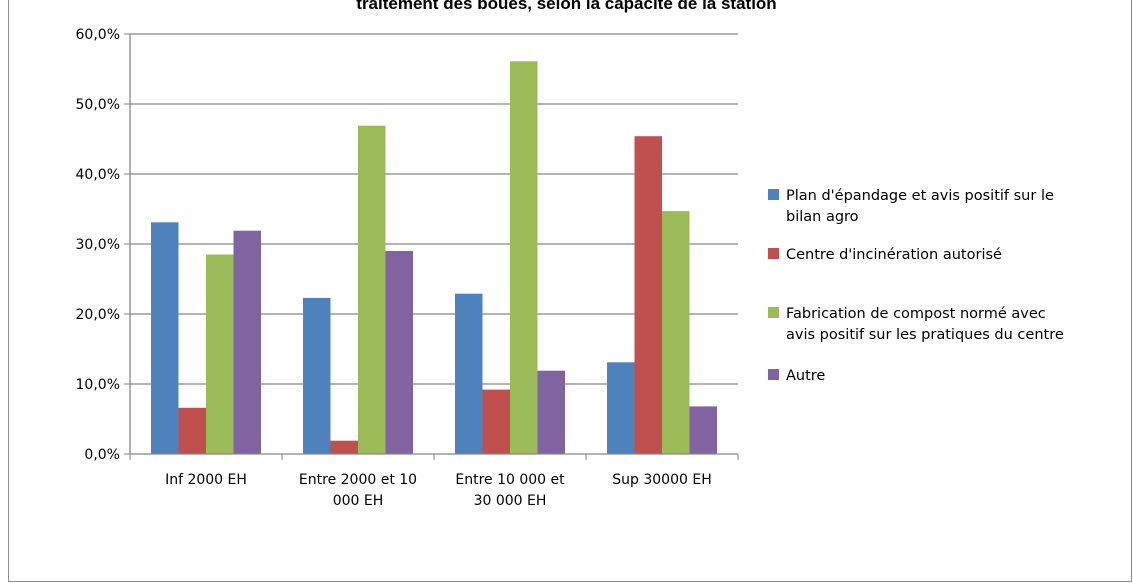  Describe the element at coordinates (98, 245) in the screenshot. I see `y-tick-label: 30,0%` at that location.